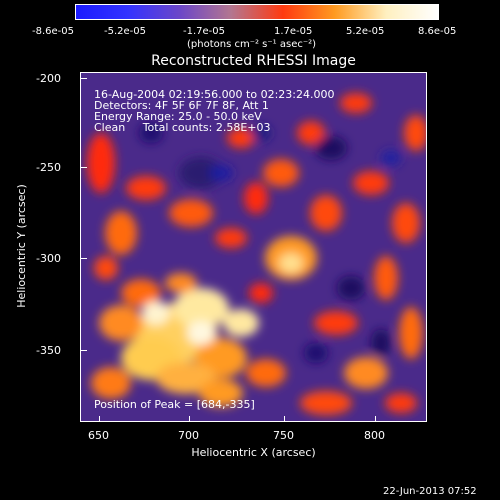  Describe the element at coordinates (48, 78) in the screenshot. I see `y-tick-label: -200` at that location.